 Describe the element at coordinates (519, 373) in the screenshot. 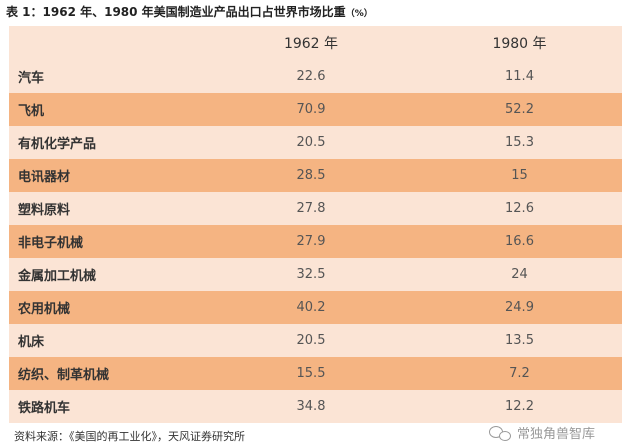

I see `row-1980-cell: 7.2` at that location.